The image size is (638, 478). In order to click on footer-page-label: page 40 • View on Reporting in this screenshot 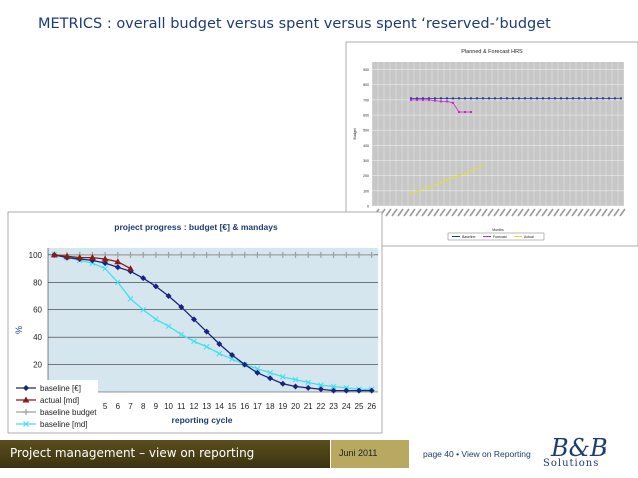, I will do `click(477, 454)`.